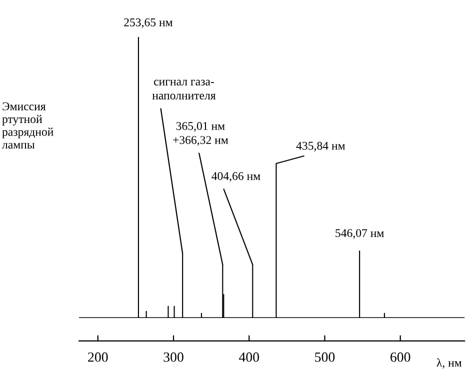 Image resolution: width=469 pixels, height=370 pixels. I want to click on x-tick-label: 500, so click(325, 357).